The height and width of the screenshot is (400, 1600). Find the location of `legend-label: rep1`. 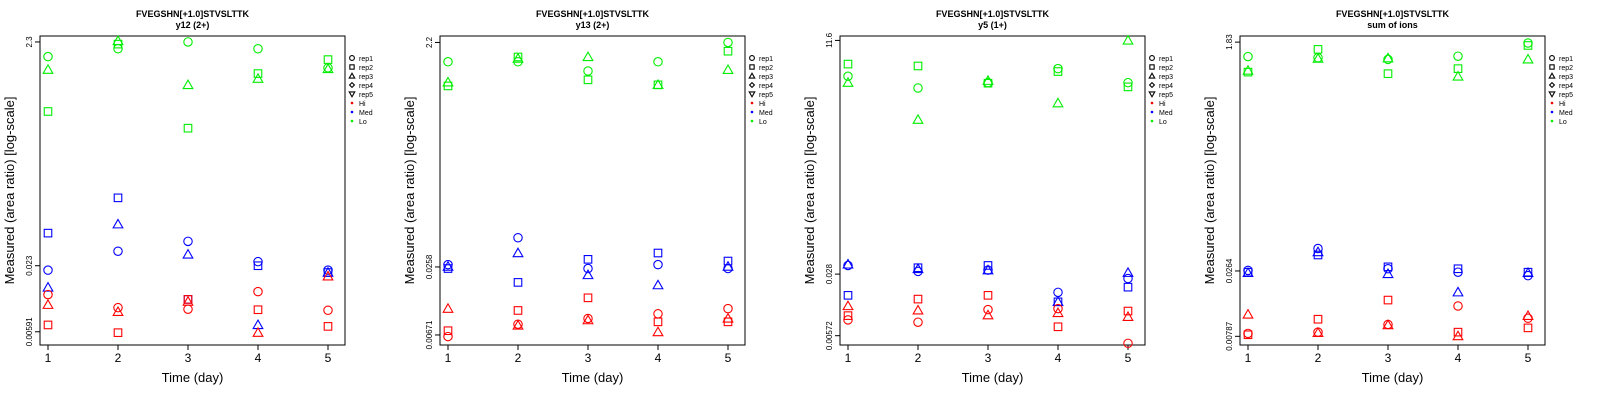

legend-label: rep1 is located at coordinates (766, 59).